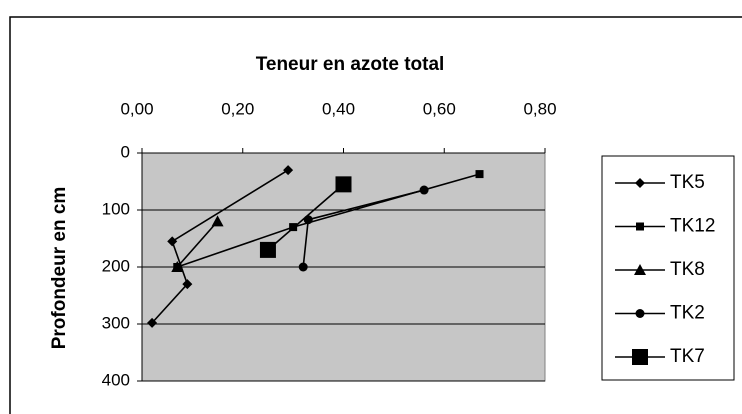 This screenshot has width=742, height=414. What do you see at coordinates (668, 268) in the screenshot?
I see `legend-box` at bounding box center [668, 268].